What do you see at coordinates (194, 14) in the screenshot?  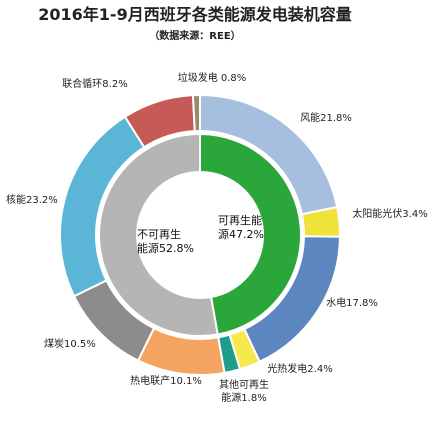 I see `chart-title: 2016年1-9月西班牙各类能源发电装机容量` at bounding box center [194, 14].